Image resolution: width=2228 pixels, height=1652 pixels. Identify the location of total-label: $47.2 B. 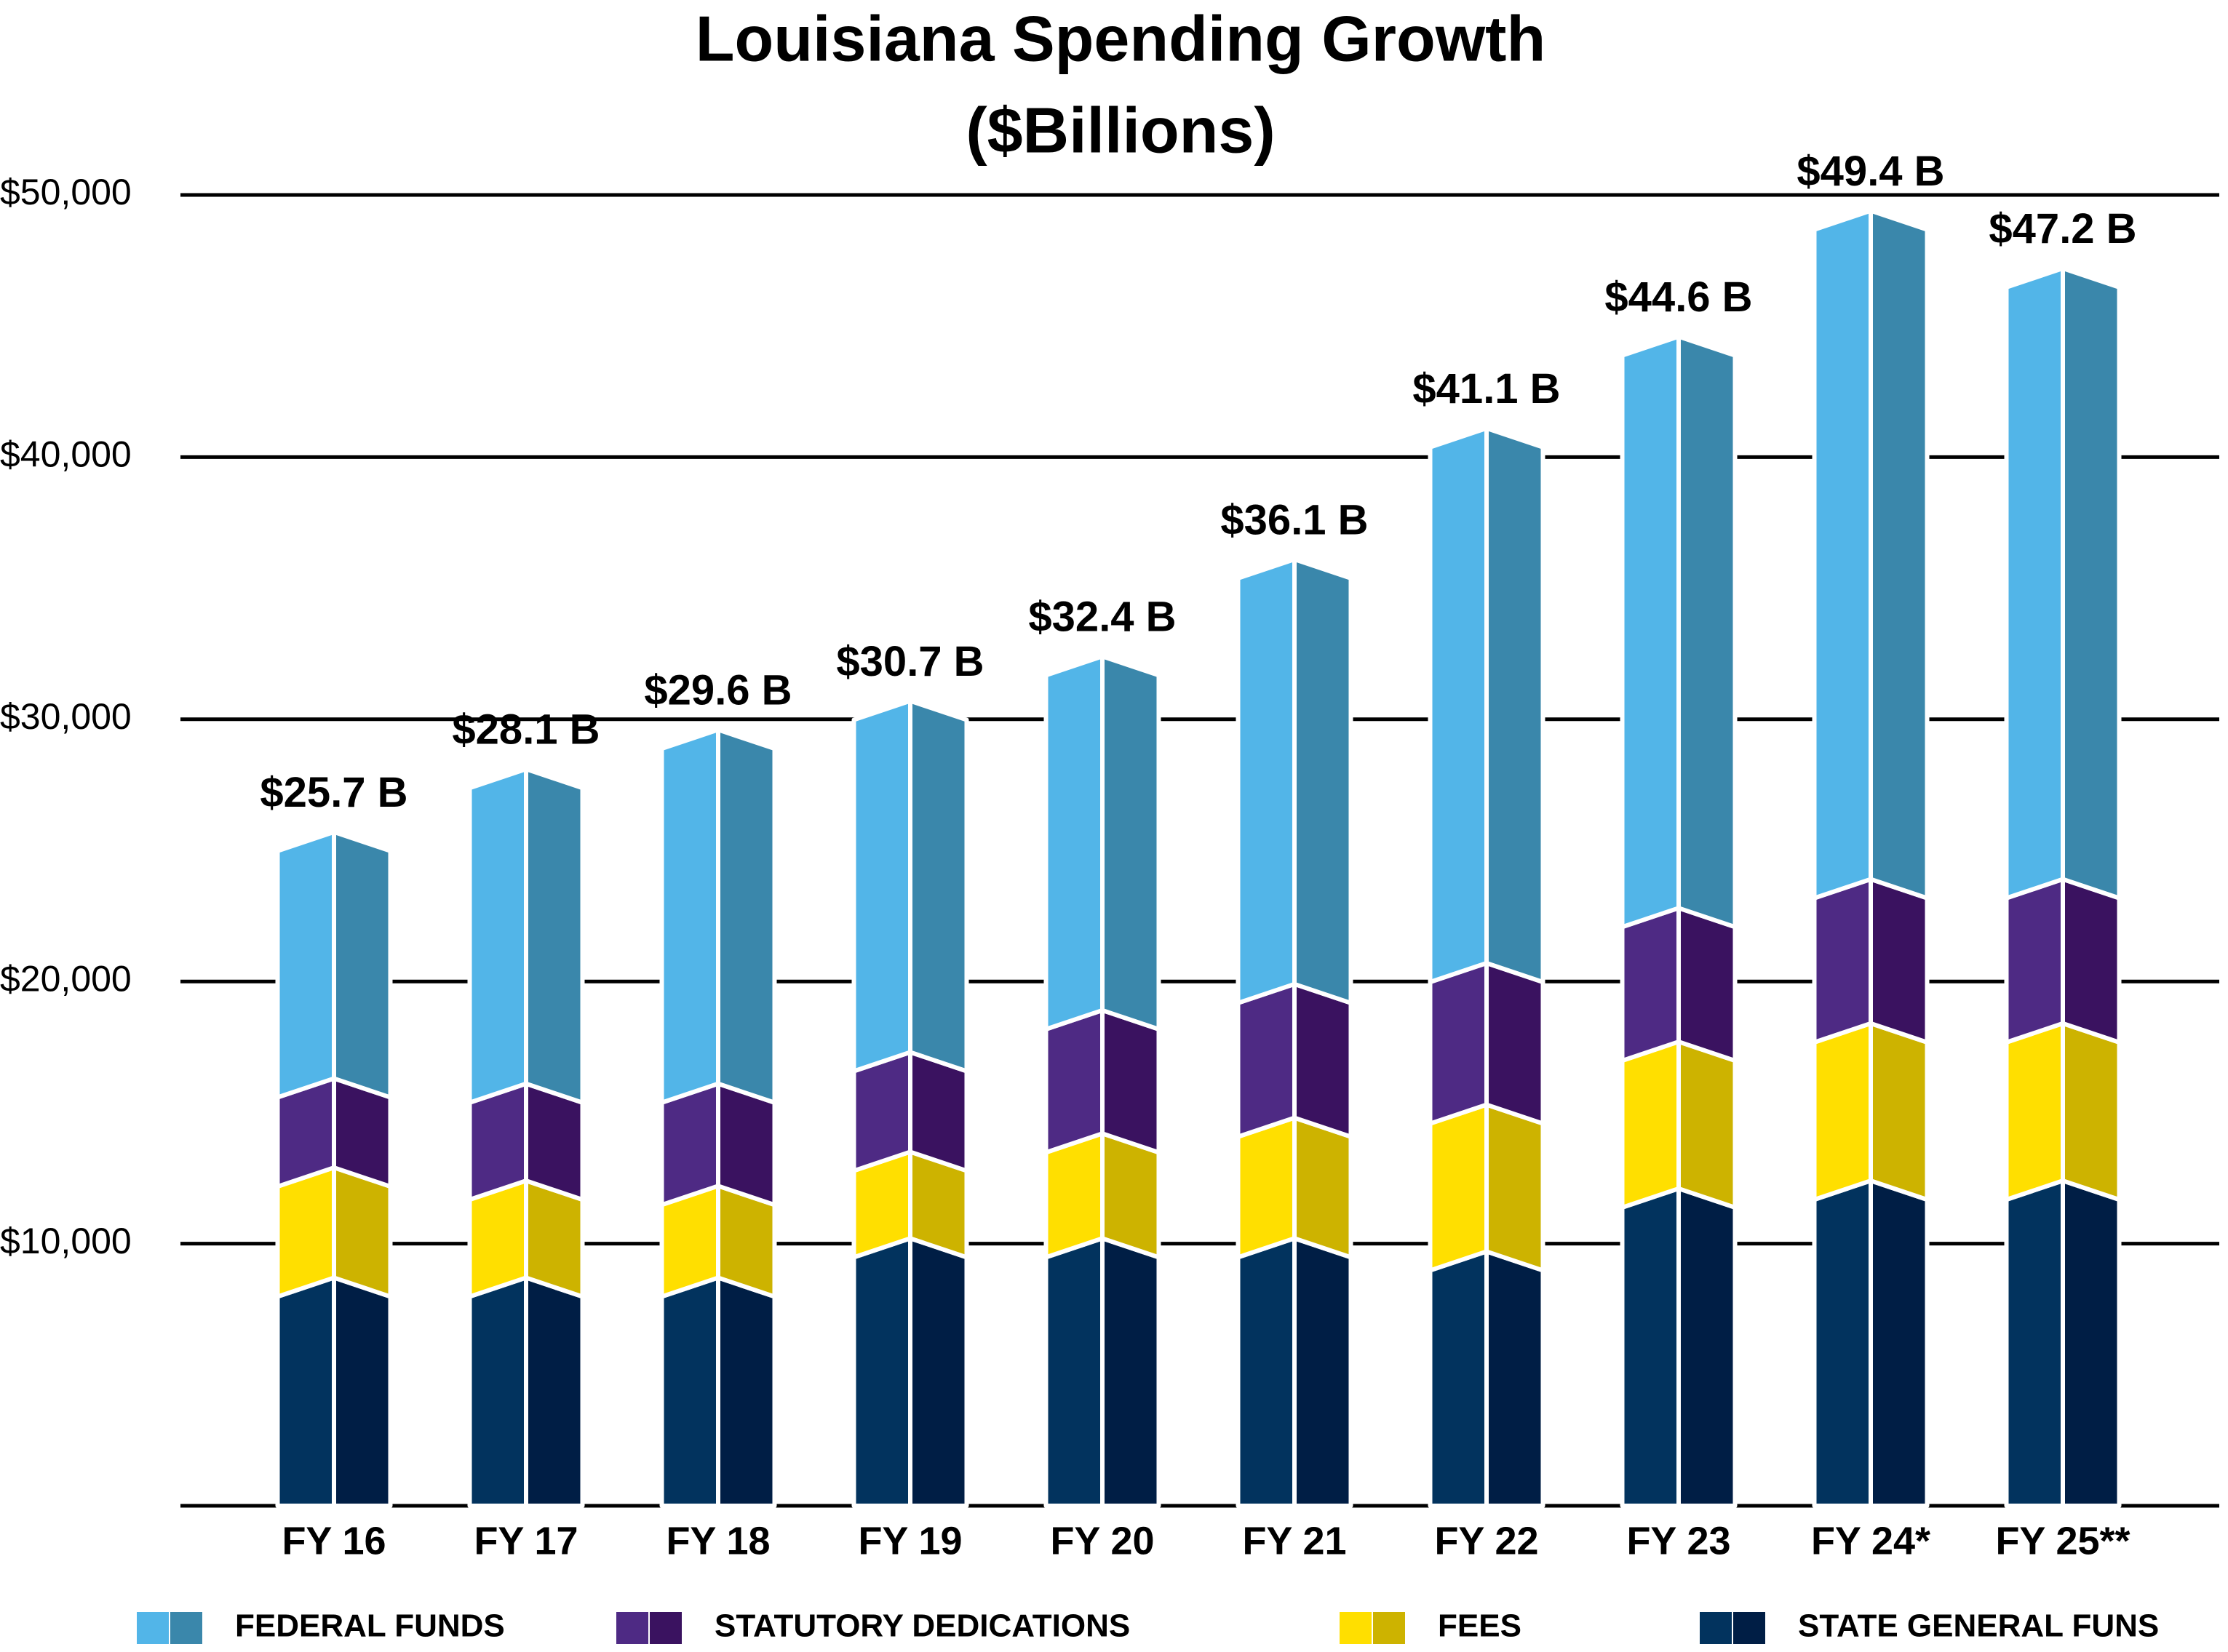
(2062, 228).